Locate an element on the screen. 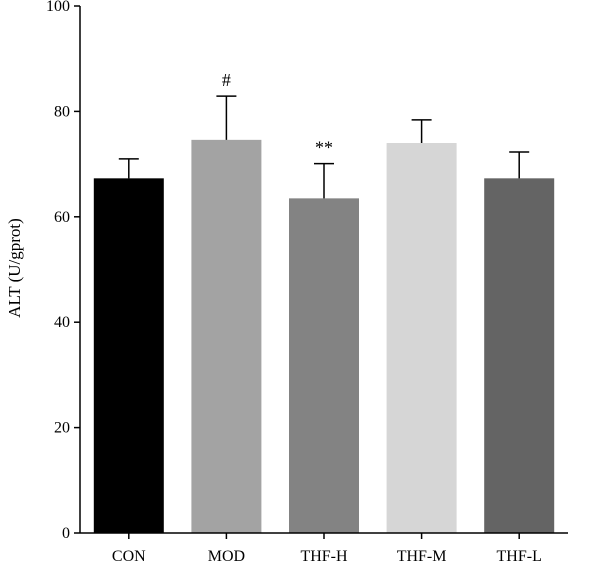 This screenshot has height=565, width=600. y-tick-label-80: 80 is located at coordinates (62, 111).